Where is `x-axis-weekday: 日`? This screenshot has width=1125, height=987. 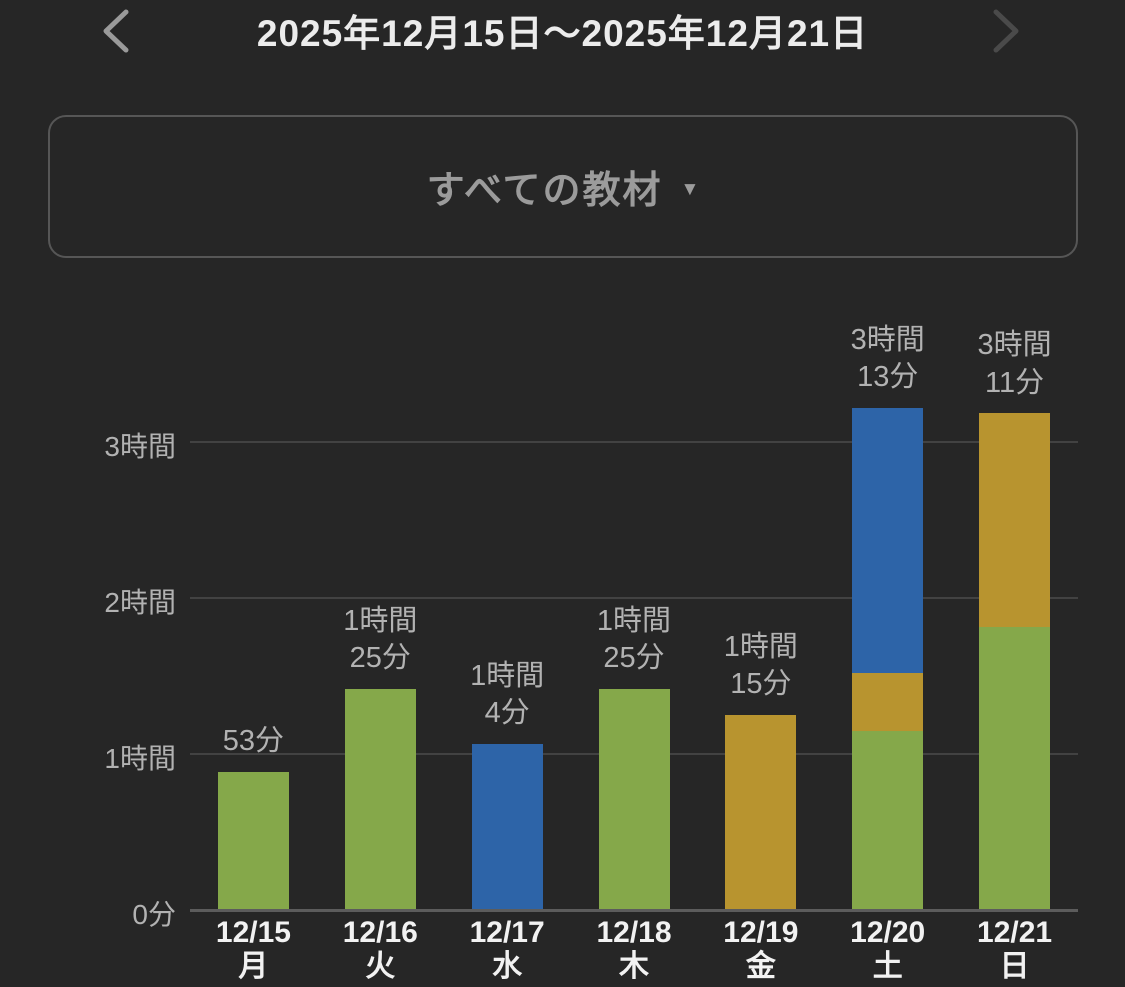
x-axis-weekday: 日 is located at coordinates (1014, 967).